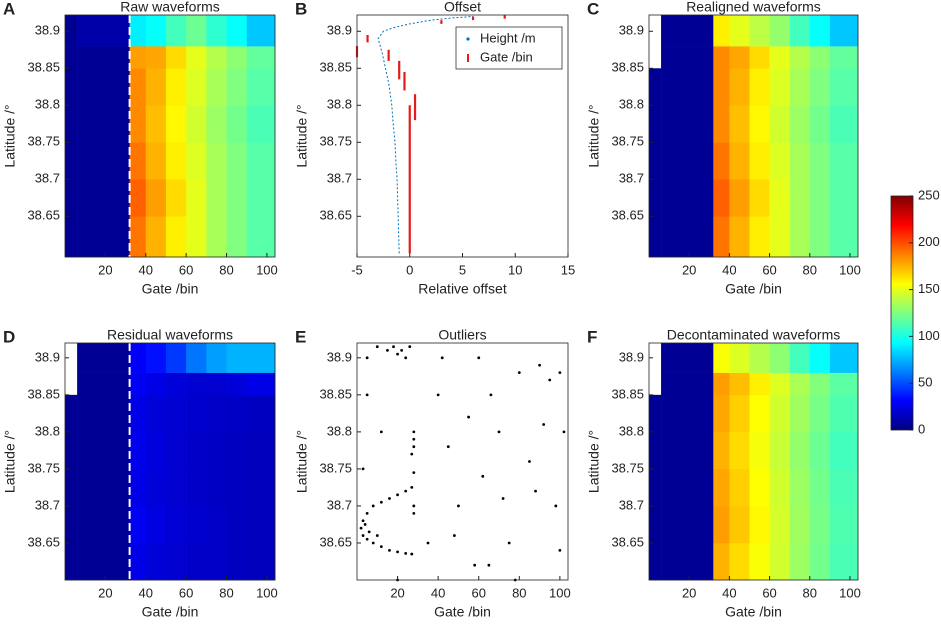  What do you see at coordinates (146, 269) in the screenshot?
I see `x-tick-label: 40` at bounding box center [146, 269].